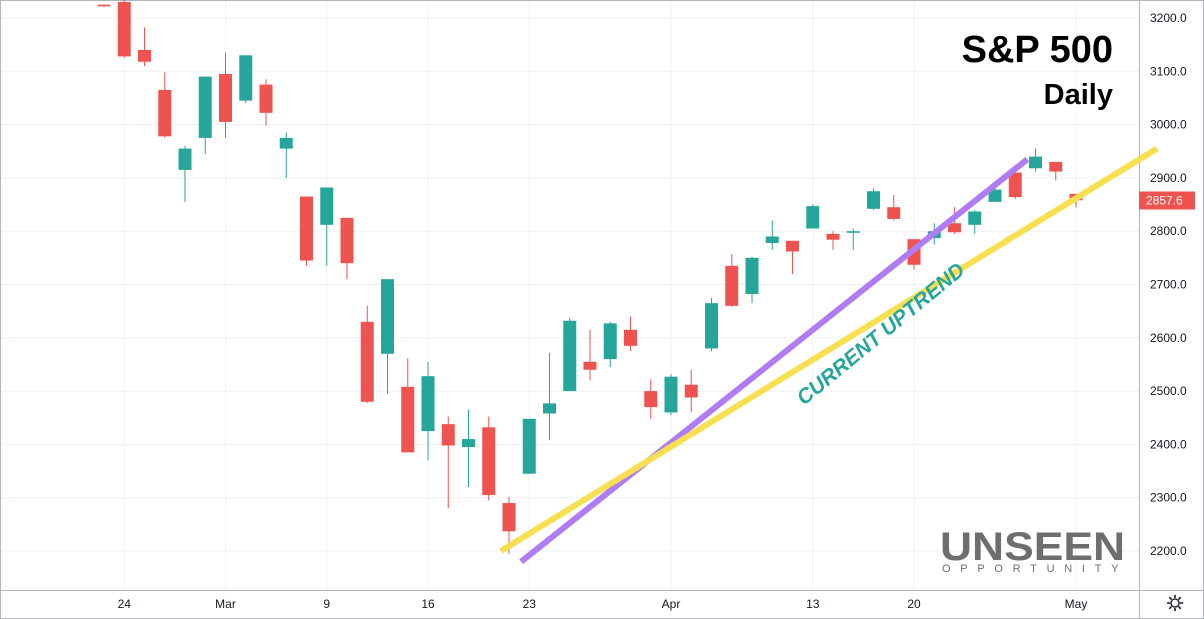 Image resolution: width=1204 pixels, height=619 pixels. Describe the element at coordinates (1037, 50) in the screenshot. I see `chart-title: S&P 500` at that location.